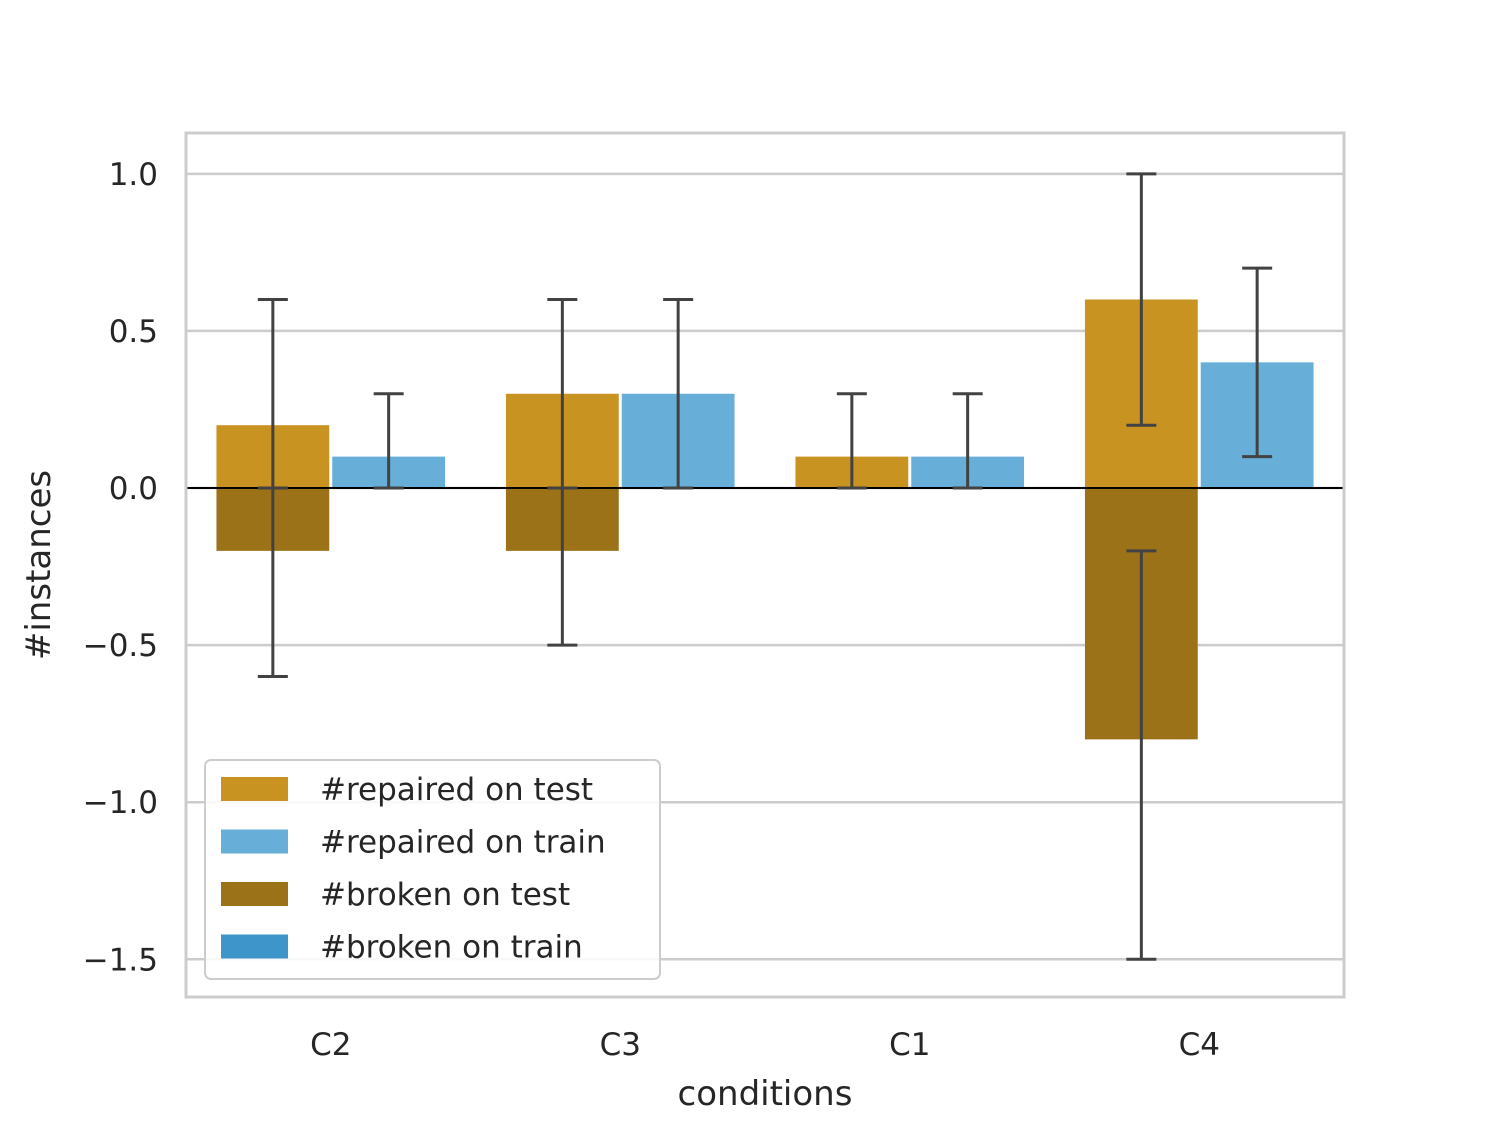 Image resolution: width=1494 pixels, height=1121 pixels. I want to click on x-tick-label: C2, so click(330, 1045).